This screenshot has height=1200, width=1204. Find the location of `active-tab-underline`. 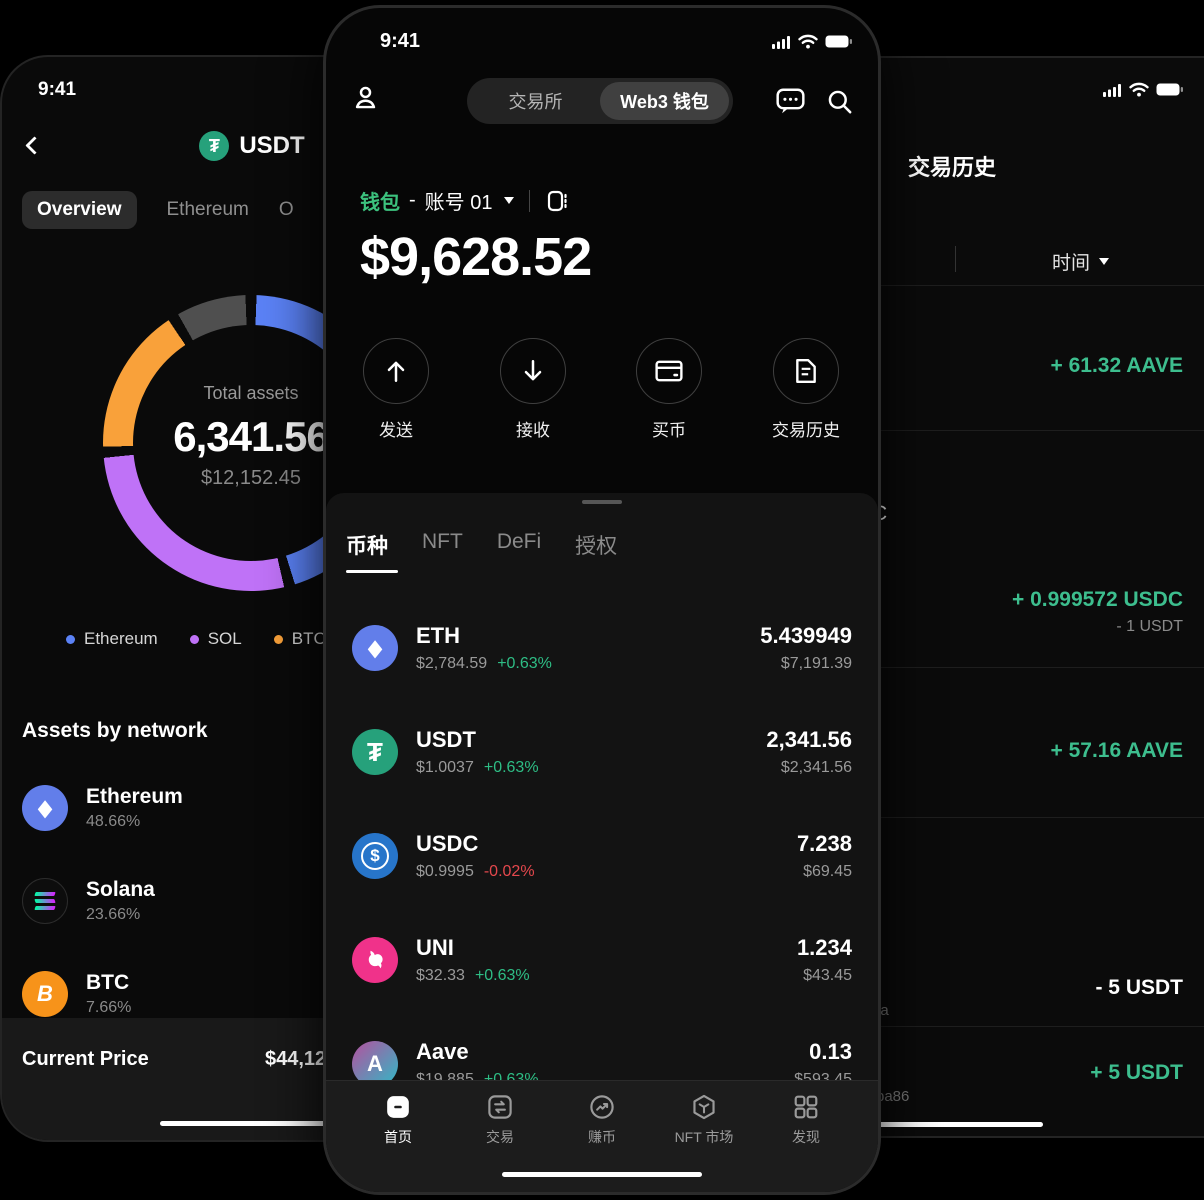

active-tab-underline is located at coordinates (372, 571).